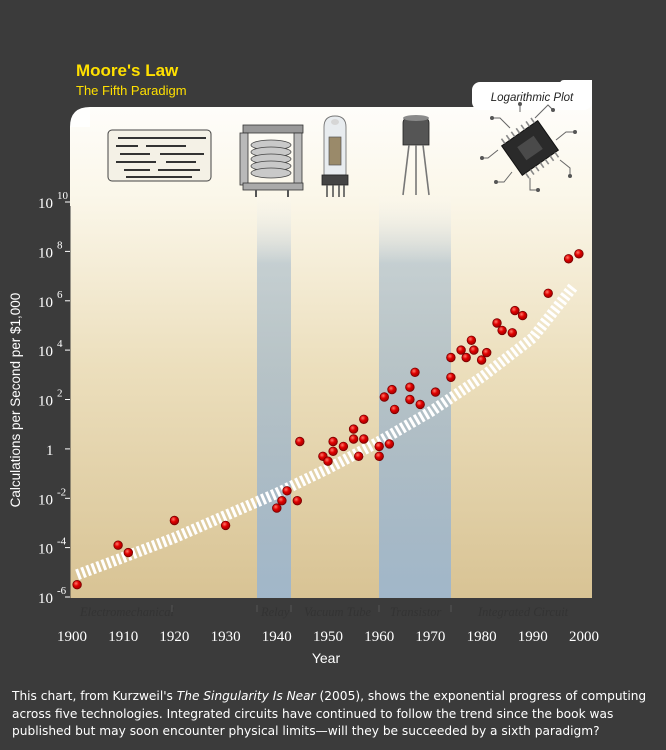 This screenshot has height=750, width=666. I want to click on plot-panel-corner-curve, so click(80, 117).